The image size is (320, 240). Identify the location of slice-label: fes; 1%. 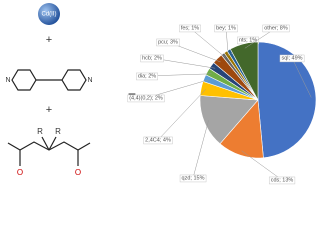
(190, 28).